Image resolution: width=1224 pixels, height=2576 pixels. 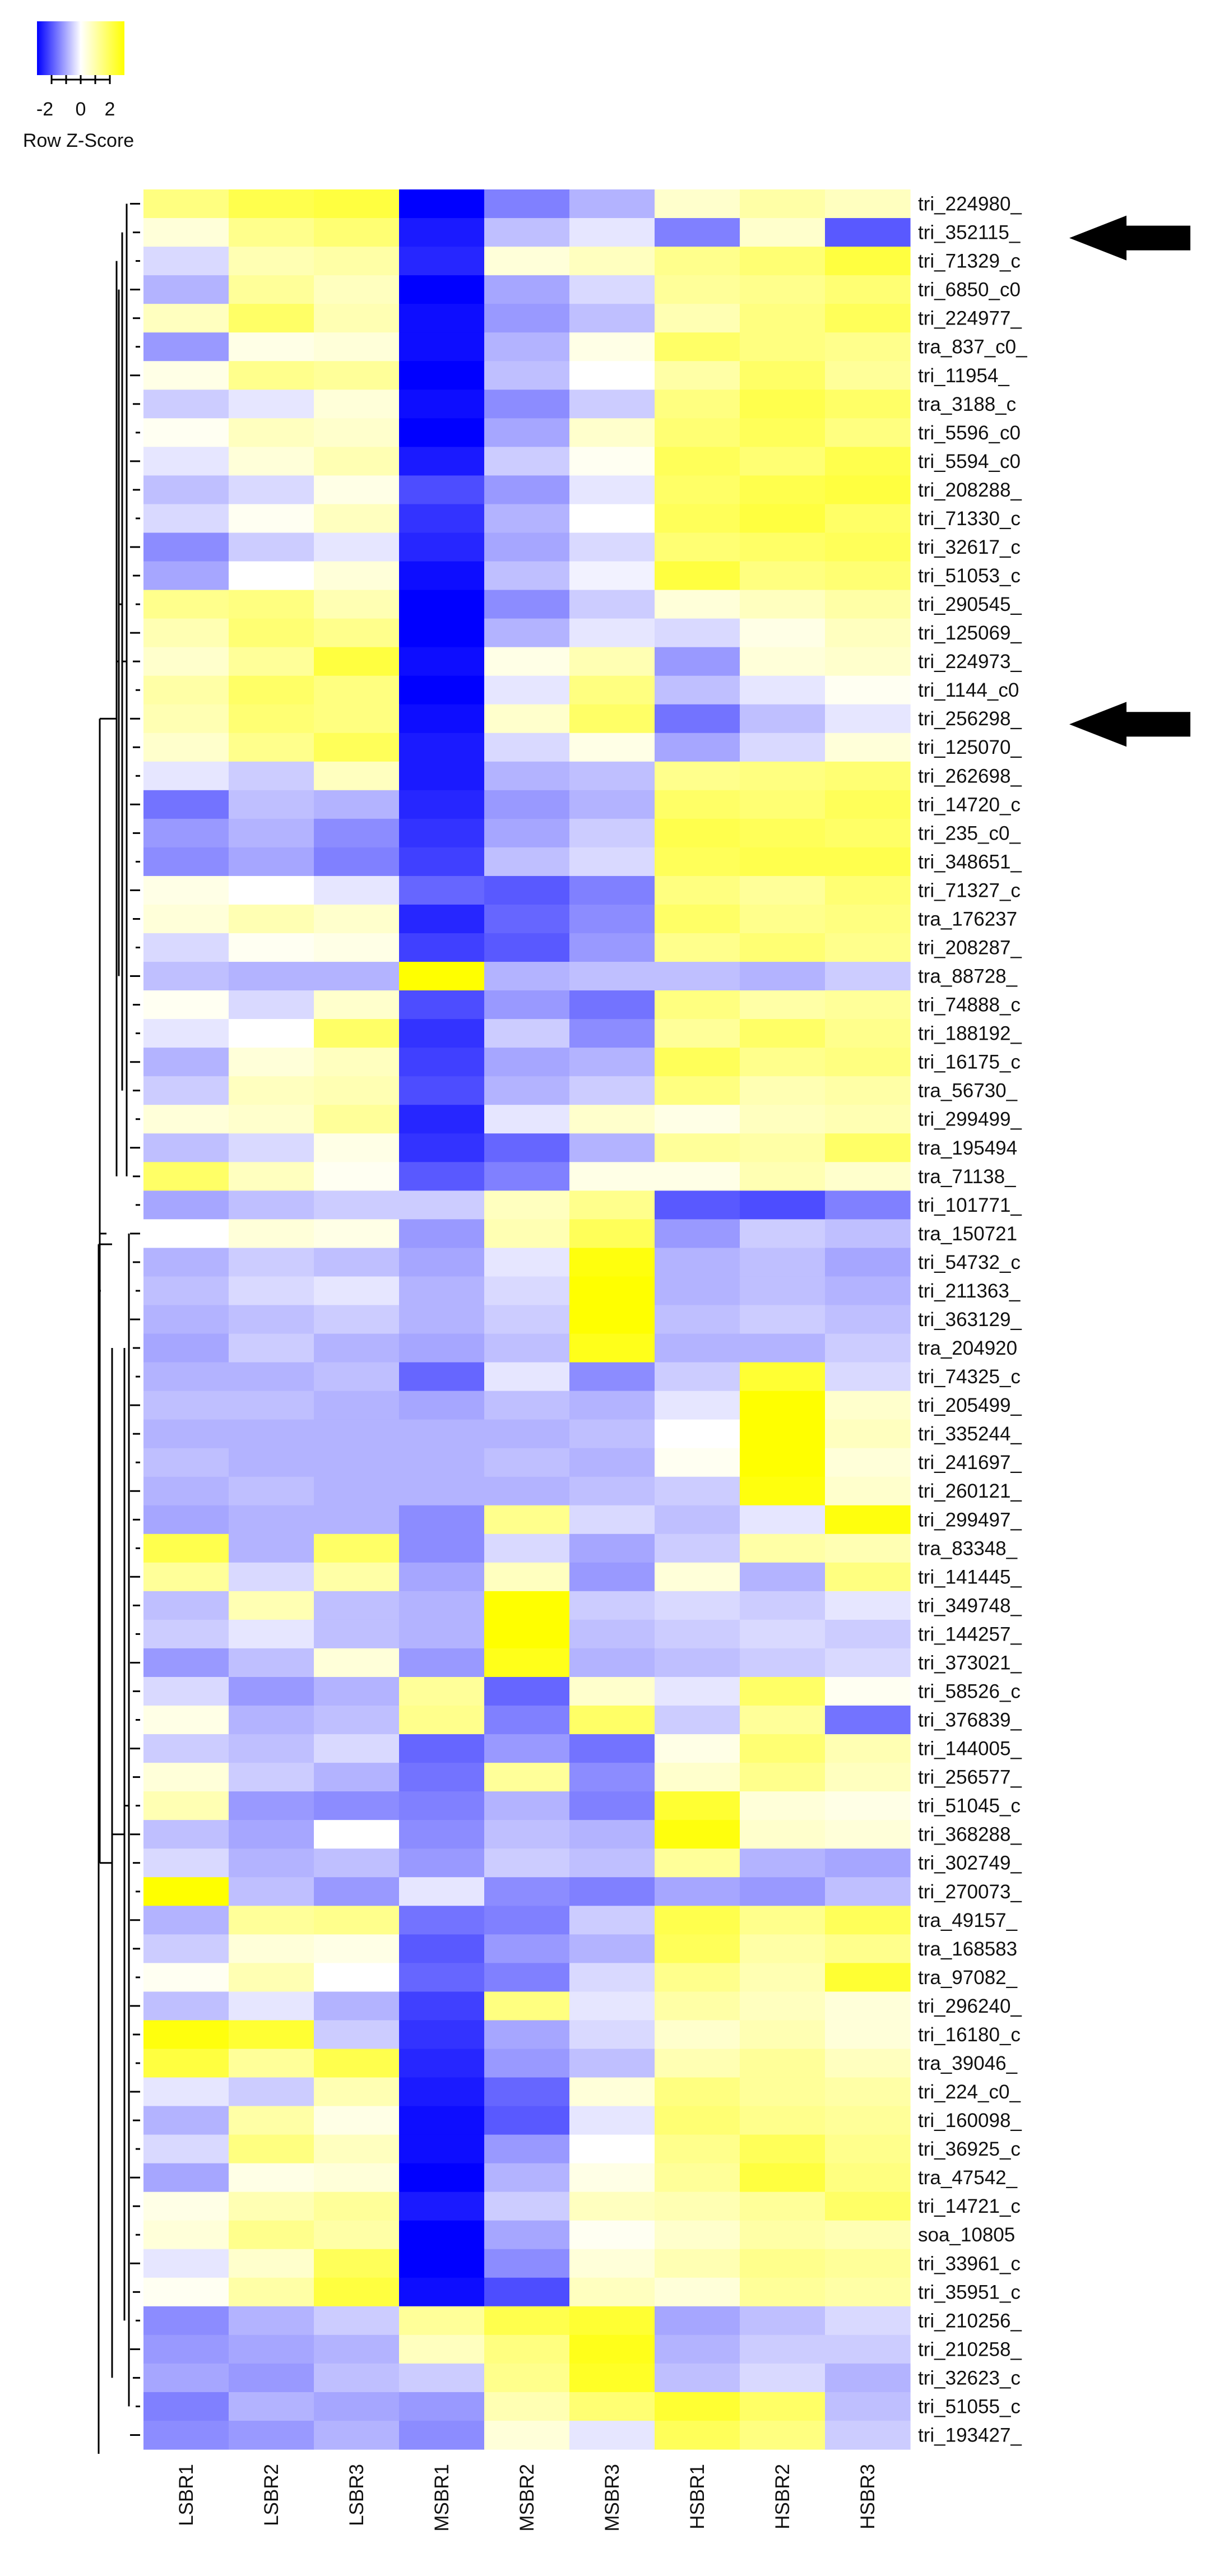 I want to click on row-label: tri_373021_, so click(x=970, y=1663).